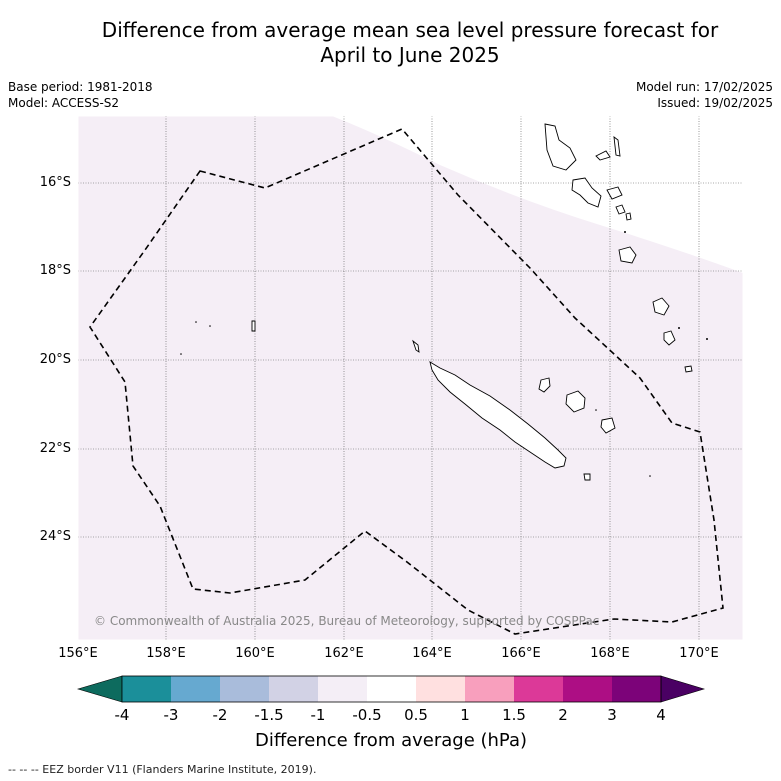 The image size is (781, 781). What do you see at coordinates (80, 87) in the screenshot?
I see `base-period: Base period: 1981-2018` at bounding box center [80, 87].